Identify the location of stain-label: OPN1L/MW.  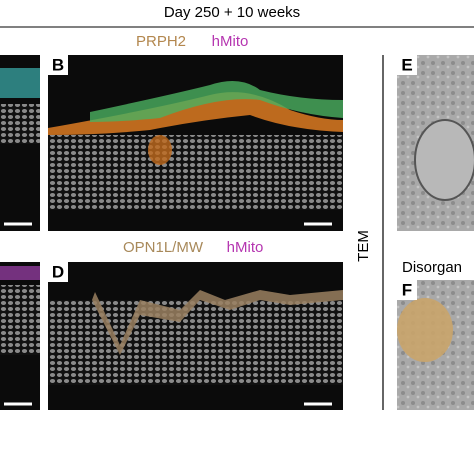
(163, 247).